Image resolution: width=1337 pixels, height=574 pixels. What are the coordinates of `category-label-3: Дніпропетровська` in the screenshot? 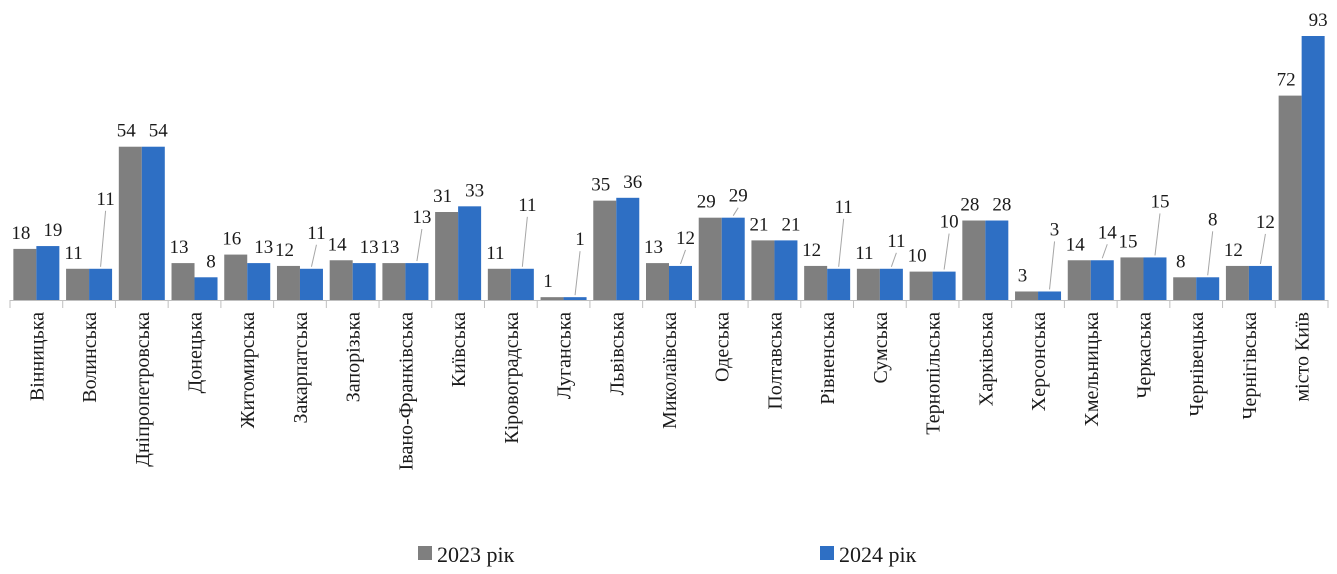 It's located at (143, 389).